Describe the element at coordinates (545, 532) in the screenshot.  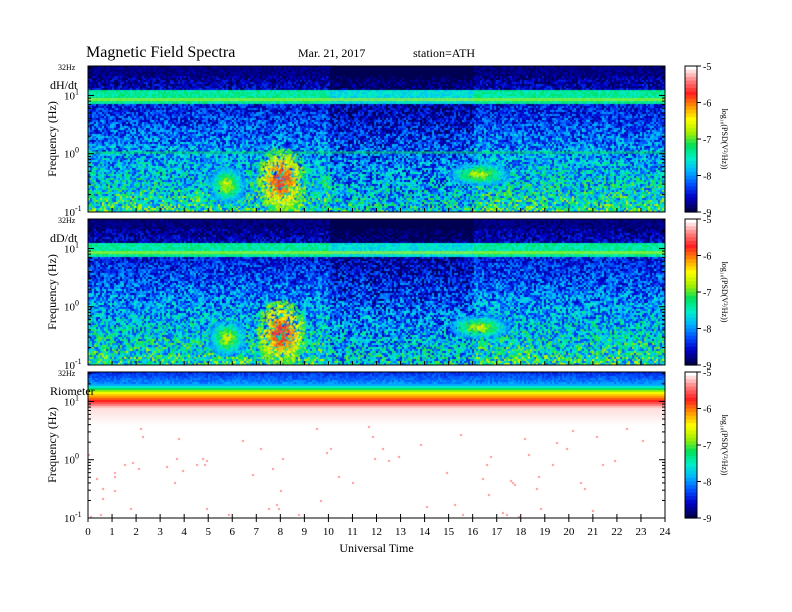
I see `x-tick-label: 19` at that location.